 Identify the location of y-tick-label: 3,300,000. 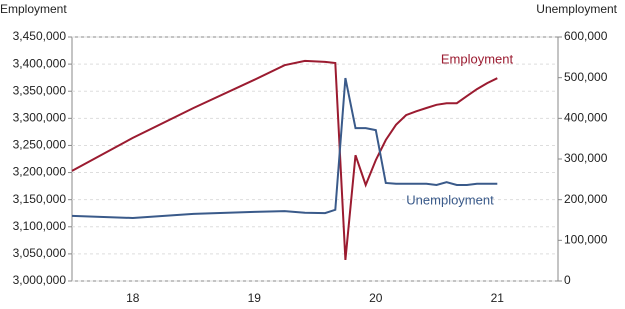
(40, 118).